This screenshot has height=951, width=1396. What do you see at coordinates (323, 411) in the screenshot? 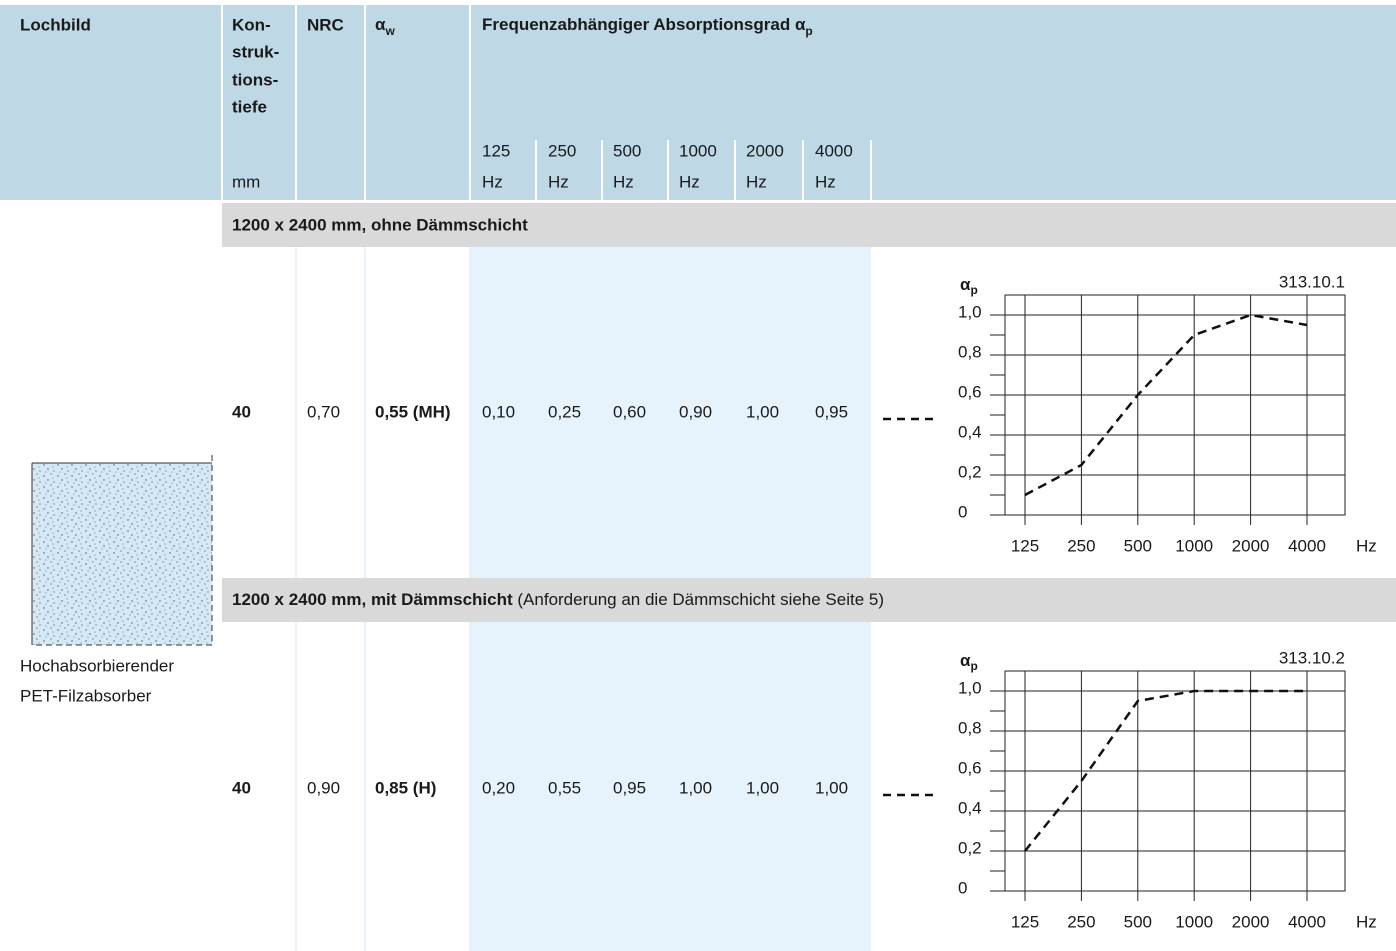
I see `cell: 0,70` at bounding box center [323, 411].